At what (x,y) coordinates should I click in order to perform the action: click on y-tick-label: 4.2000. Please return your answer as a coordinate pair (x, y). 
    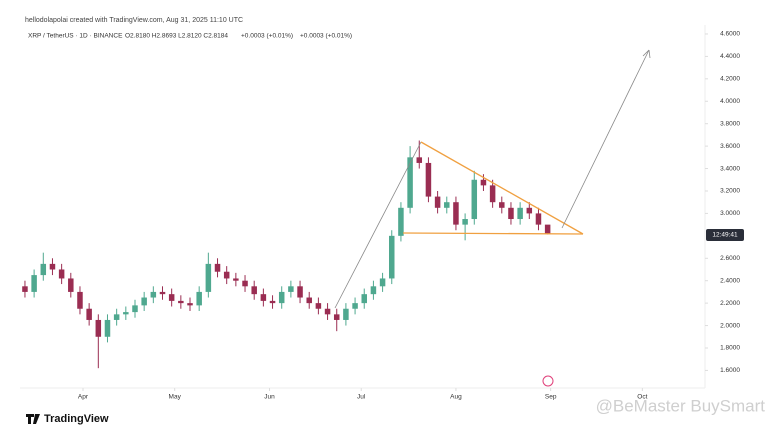
    Looking at the image, I should click on (730, 79).